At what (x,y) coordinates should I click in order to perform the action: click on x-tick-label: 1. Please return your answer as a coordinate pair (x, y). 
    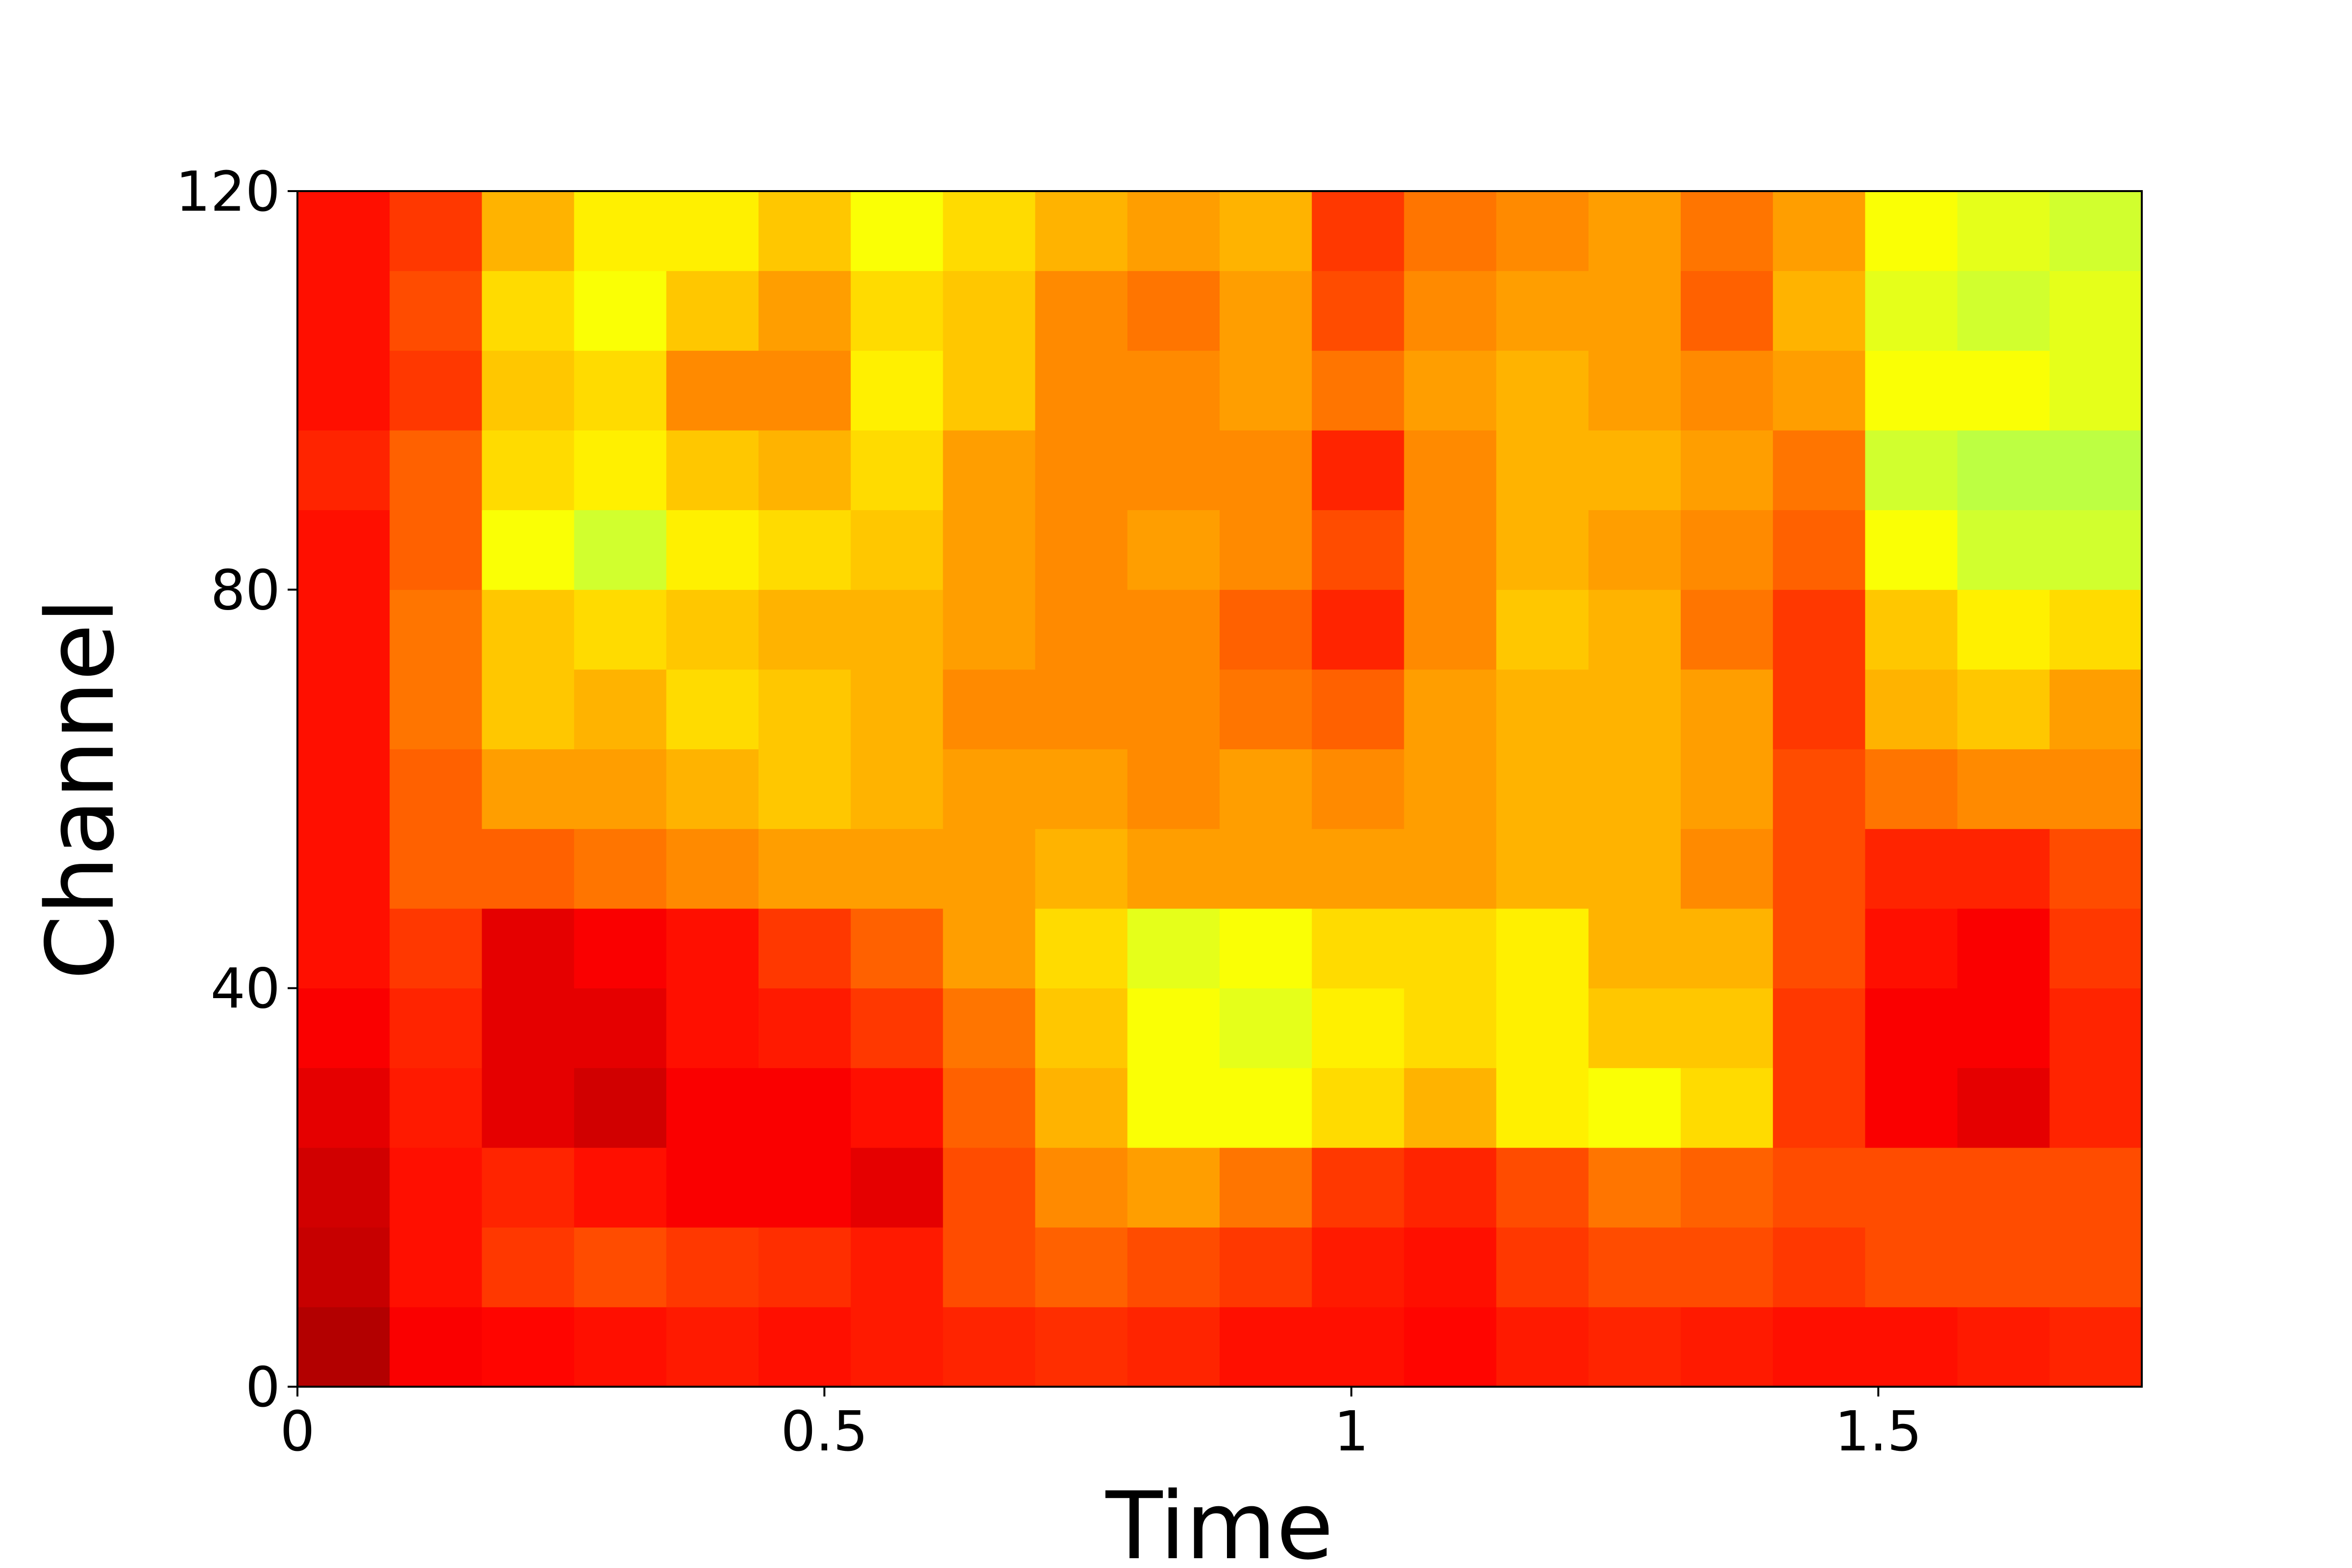
    Looking at the image, I should click on (1351, 1432).